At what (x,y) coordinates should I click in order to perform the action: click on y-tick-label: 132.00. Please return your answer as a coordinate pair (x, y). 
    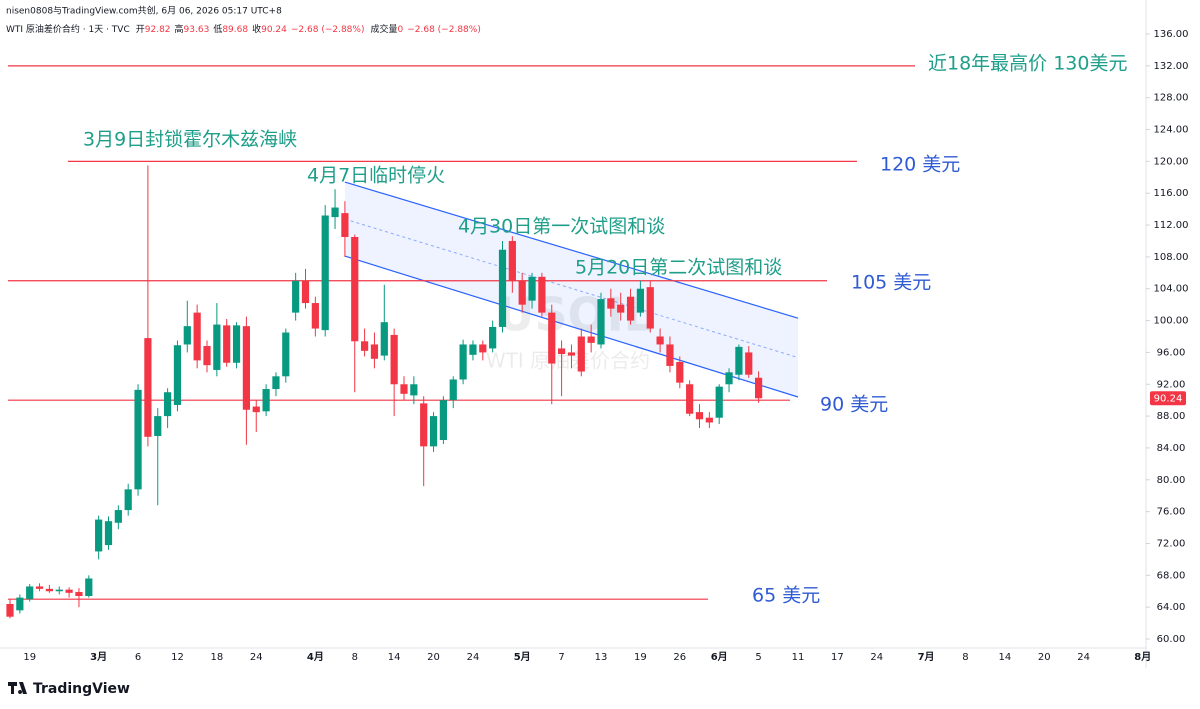
    Looking at the image, I should click on (1171, 66).